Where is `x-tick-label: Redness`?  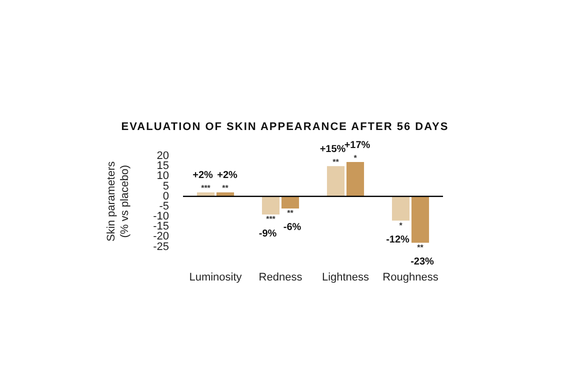
x-tick-label: Redness is located at coordinates (280, 277).